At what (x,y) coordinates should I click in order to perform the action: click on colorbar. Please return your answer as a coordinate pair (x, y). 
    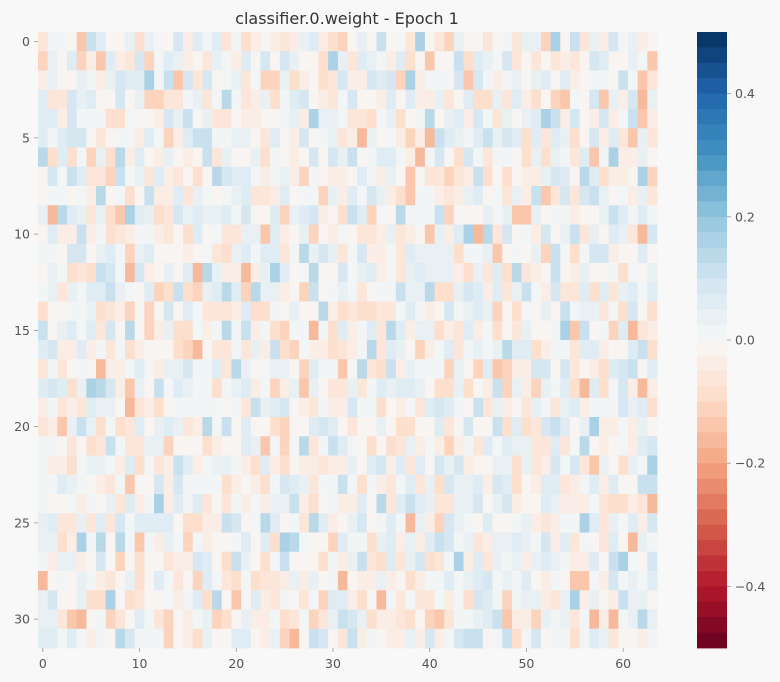
    Looking at the image, I should click on (712, 340).